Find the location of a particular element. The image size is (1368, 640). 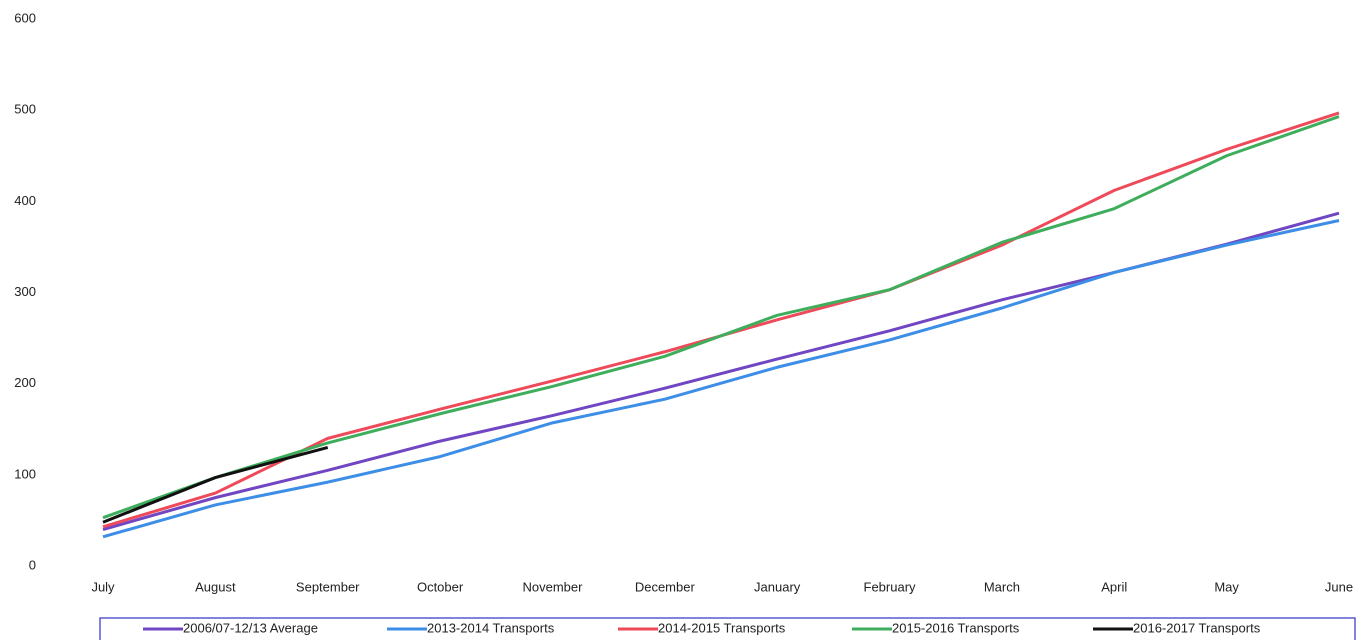

x-tick-label: October is located at coordinates (440, 586).